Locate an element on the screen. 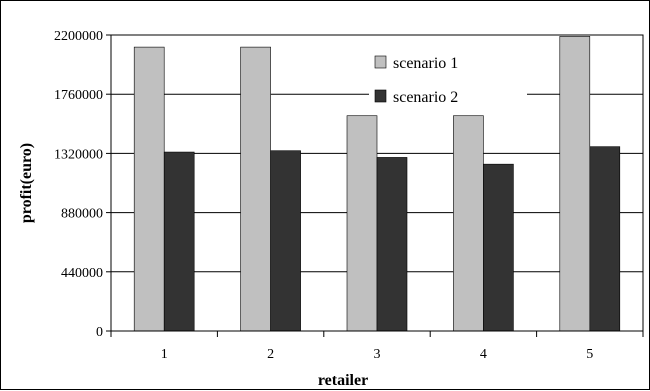 This screenshot has height=391, width=650. y-tick-label: 1760000 is located at coordinates (78, 95).